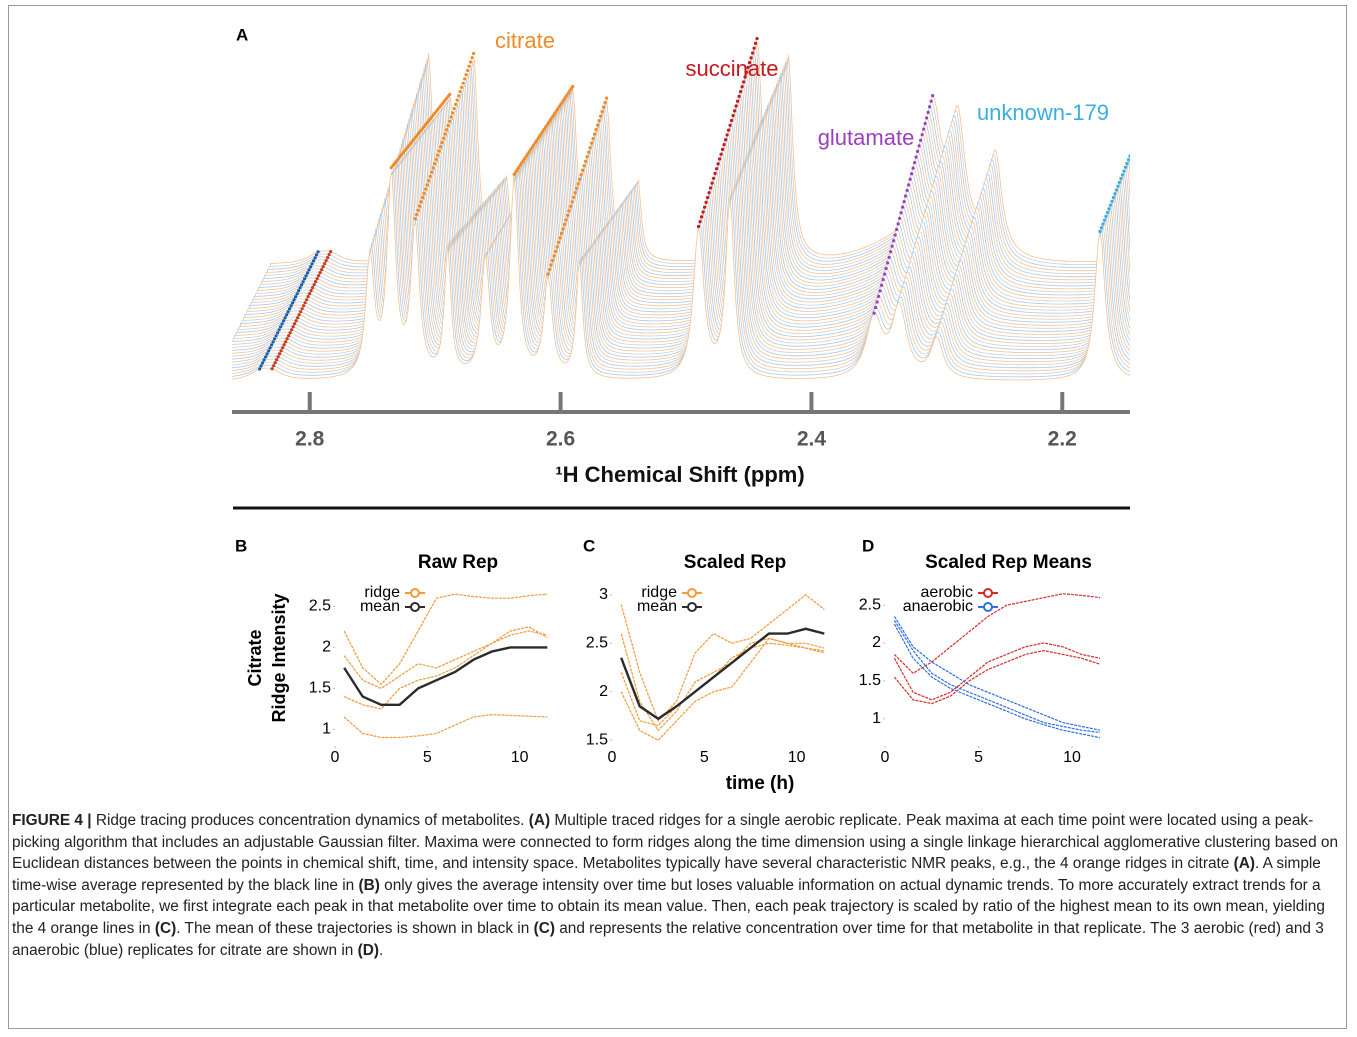  What do you see at coordinates (876, 642) in the screenshot?
I see `y-tick-label: 2` at bounding box center [876, 642].